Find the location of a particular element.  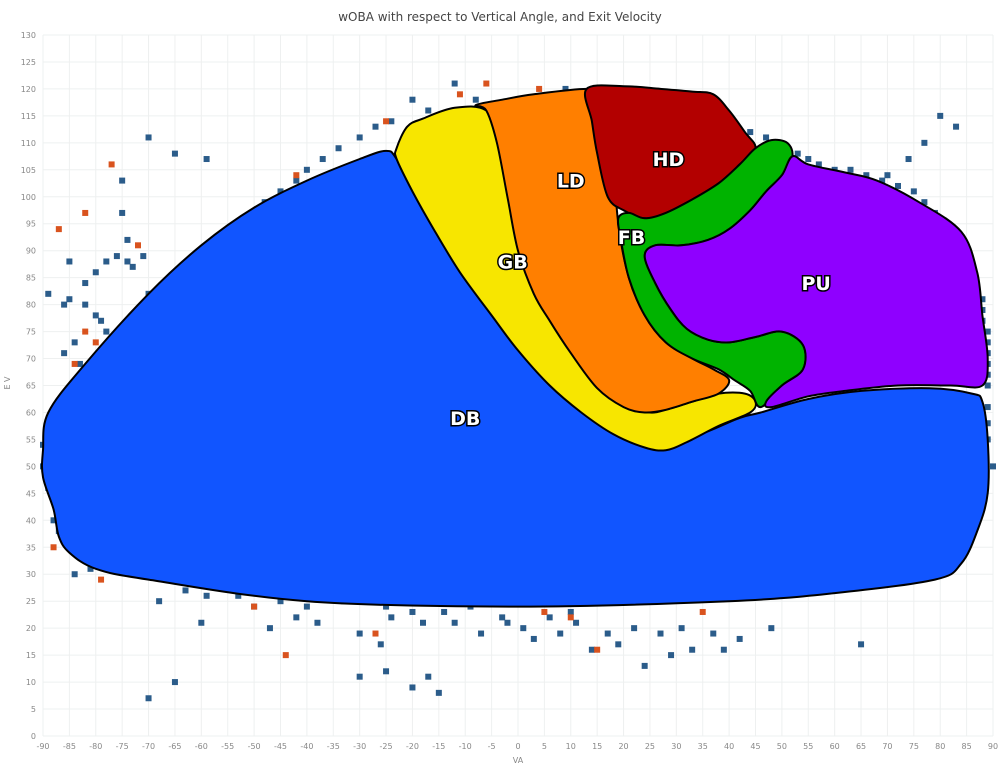

x-tick-label: -60 is located at coordinates (201, 746).